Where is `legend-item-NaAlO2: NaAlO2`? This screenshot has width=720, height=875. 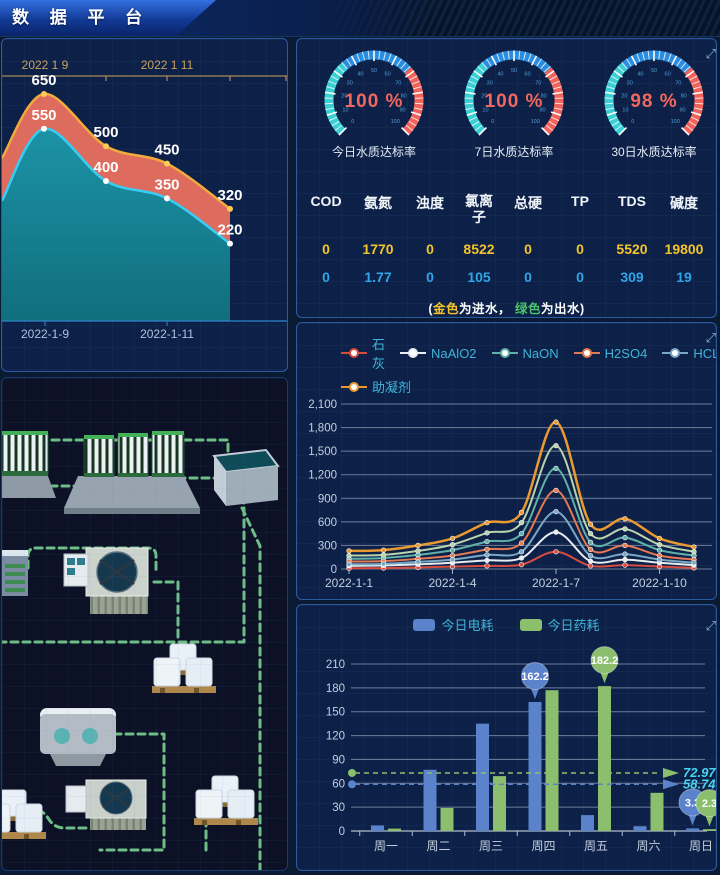 legend-item-NaAlO2: NaAlO2 is located at coordinates (438, 353).